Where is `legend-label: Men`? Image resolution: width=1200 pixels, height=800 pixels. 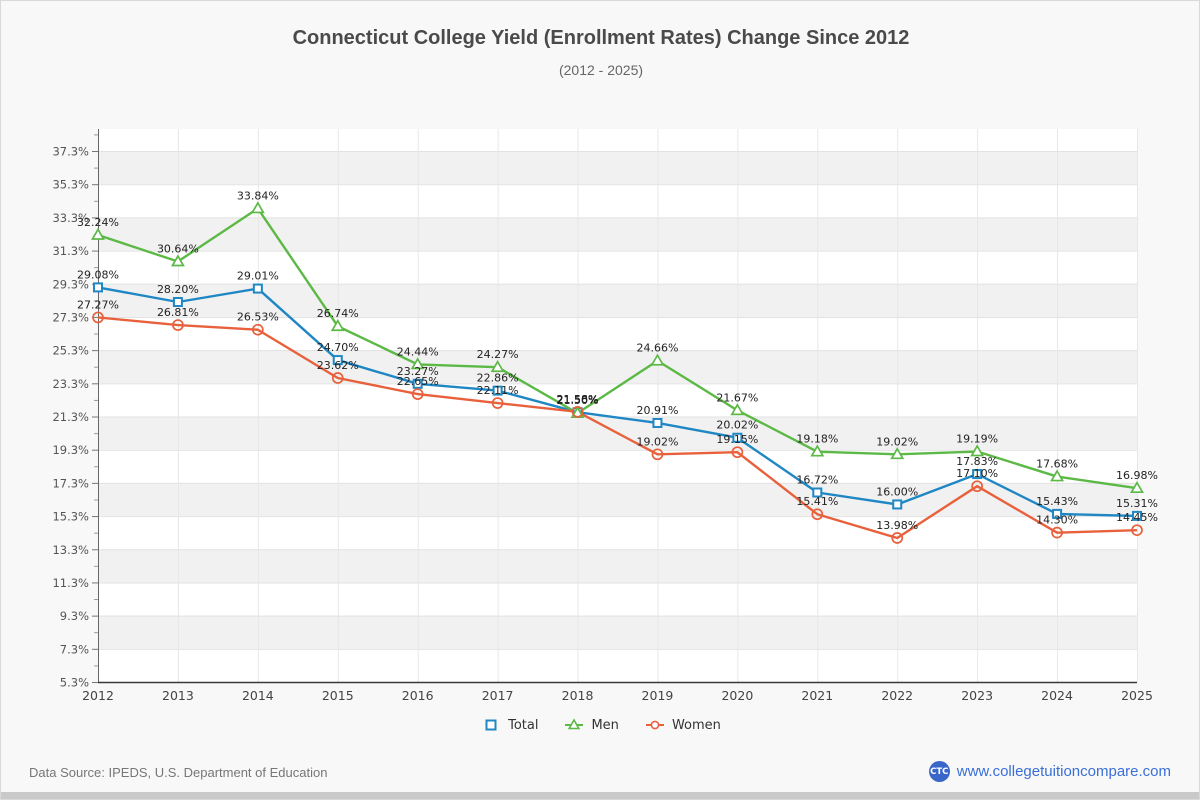 legend-label: Men is located at coordinates (605, 725).